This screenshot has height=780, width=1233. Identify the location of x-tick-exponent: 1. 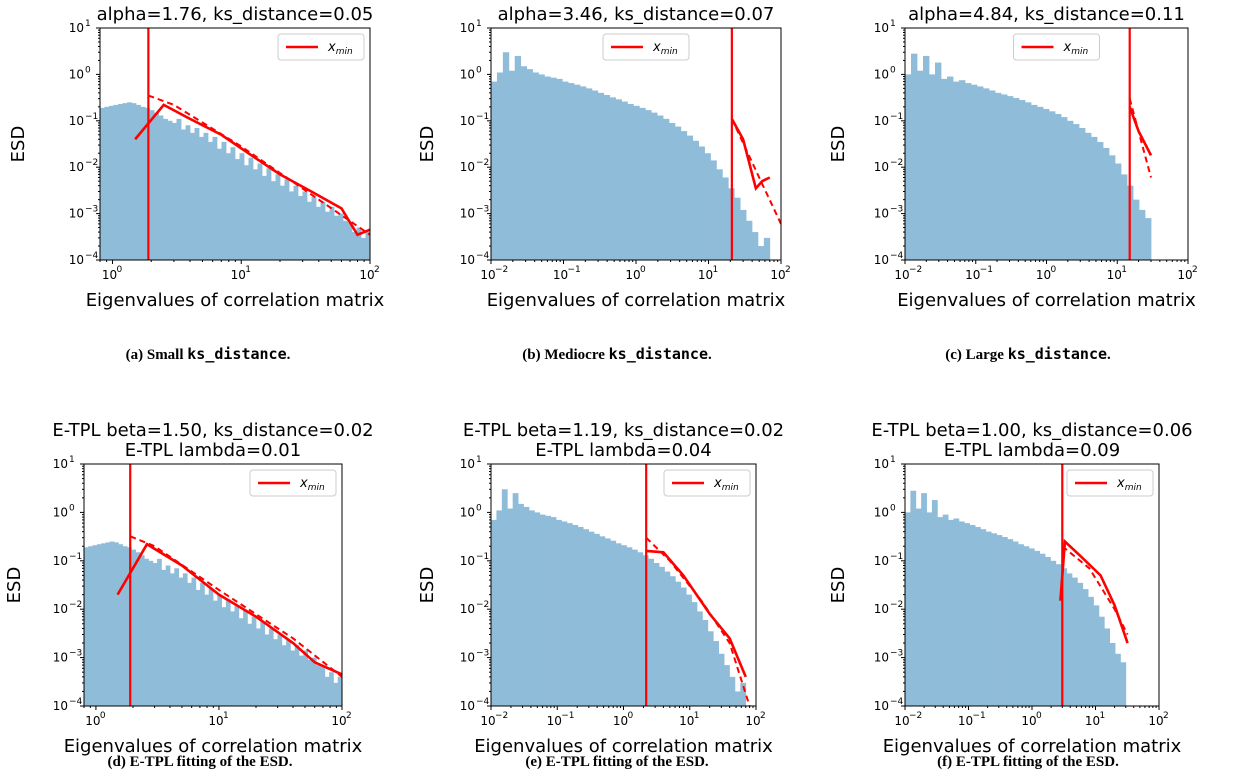
(226, 716).